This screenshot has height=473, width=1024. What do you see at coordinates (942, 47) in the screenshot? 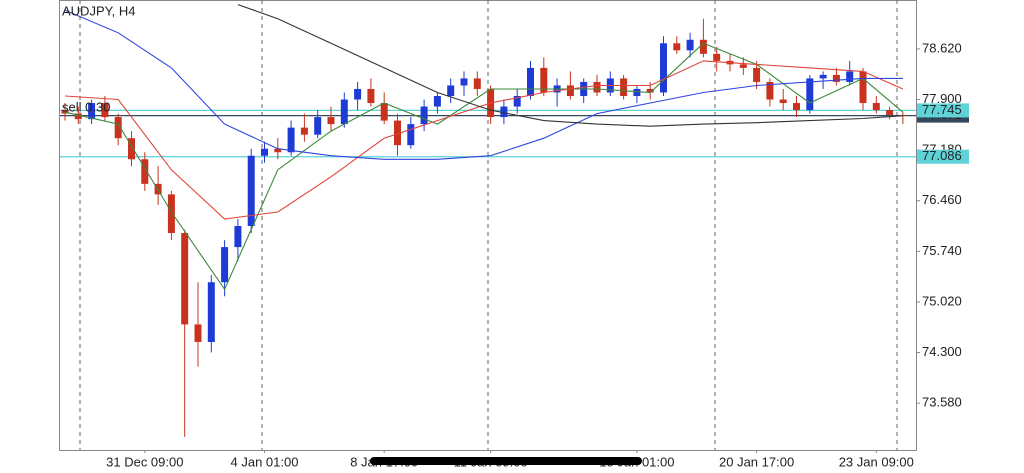
I see `y-tick-label: 78.620` at bounding box center [942, 47].